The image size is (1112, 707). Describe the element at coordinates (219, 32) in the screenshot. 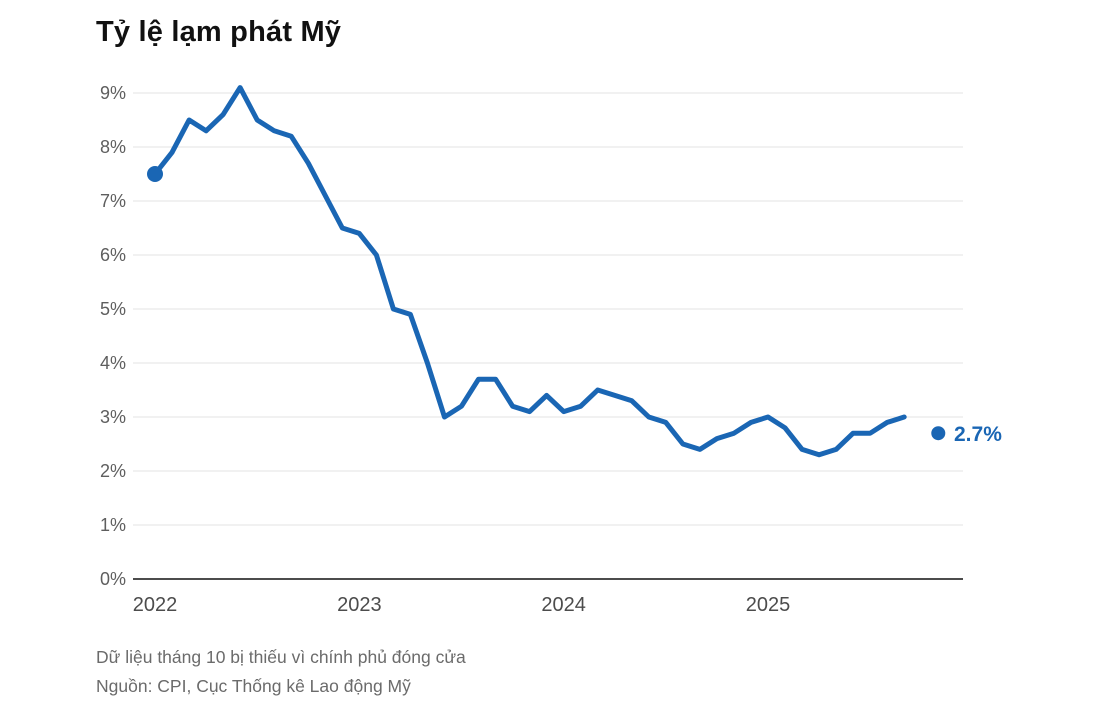

I see `chart-title: Tỷ lệ lạm phát Mỹ` at that location.